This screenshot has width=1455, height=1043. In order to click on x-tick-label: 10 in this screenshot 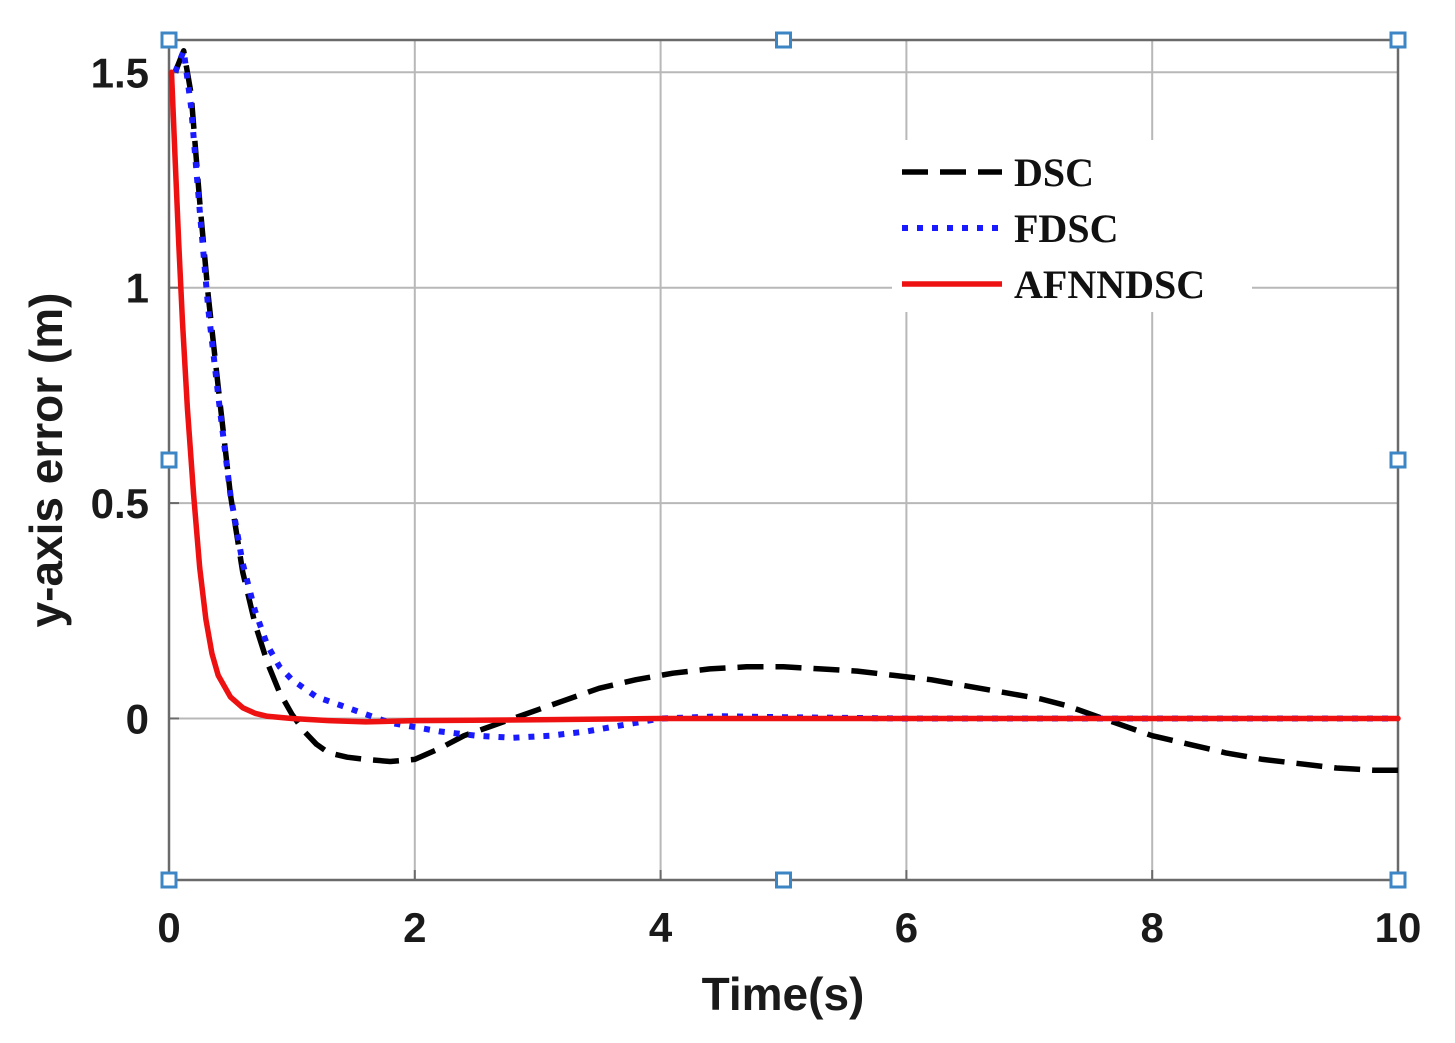, I will do `click(1398, 927)`.